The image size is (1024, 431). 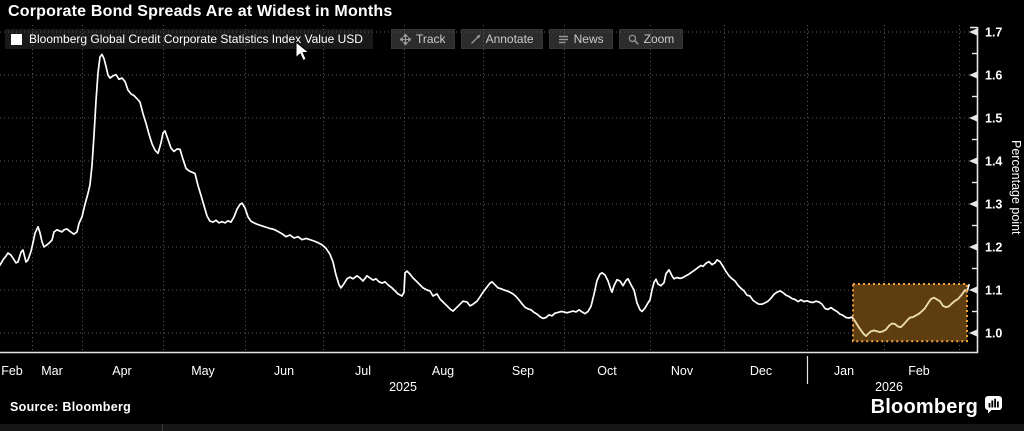 I want to click on source-credit: Source: Bloomberg, so click(x=71, y=407).